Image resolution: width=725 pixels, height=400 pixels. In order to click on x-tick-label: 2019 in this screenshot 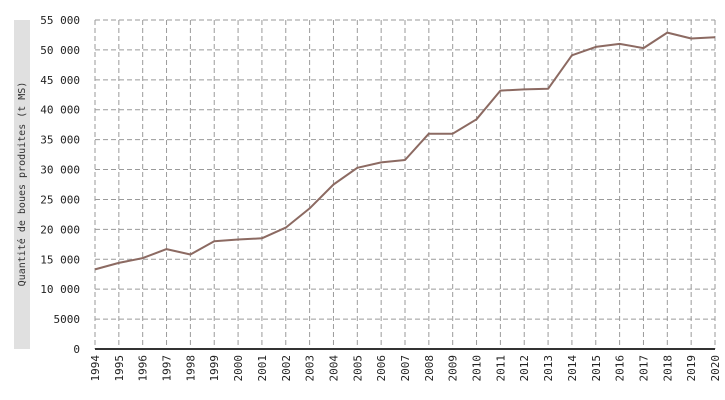, I will do `click(691, 368)`.